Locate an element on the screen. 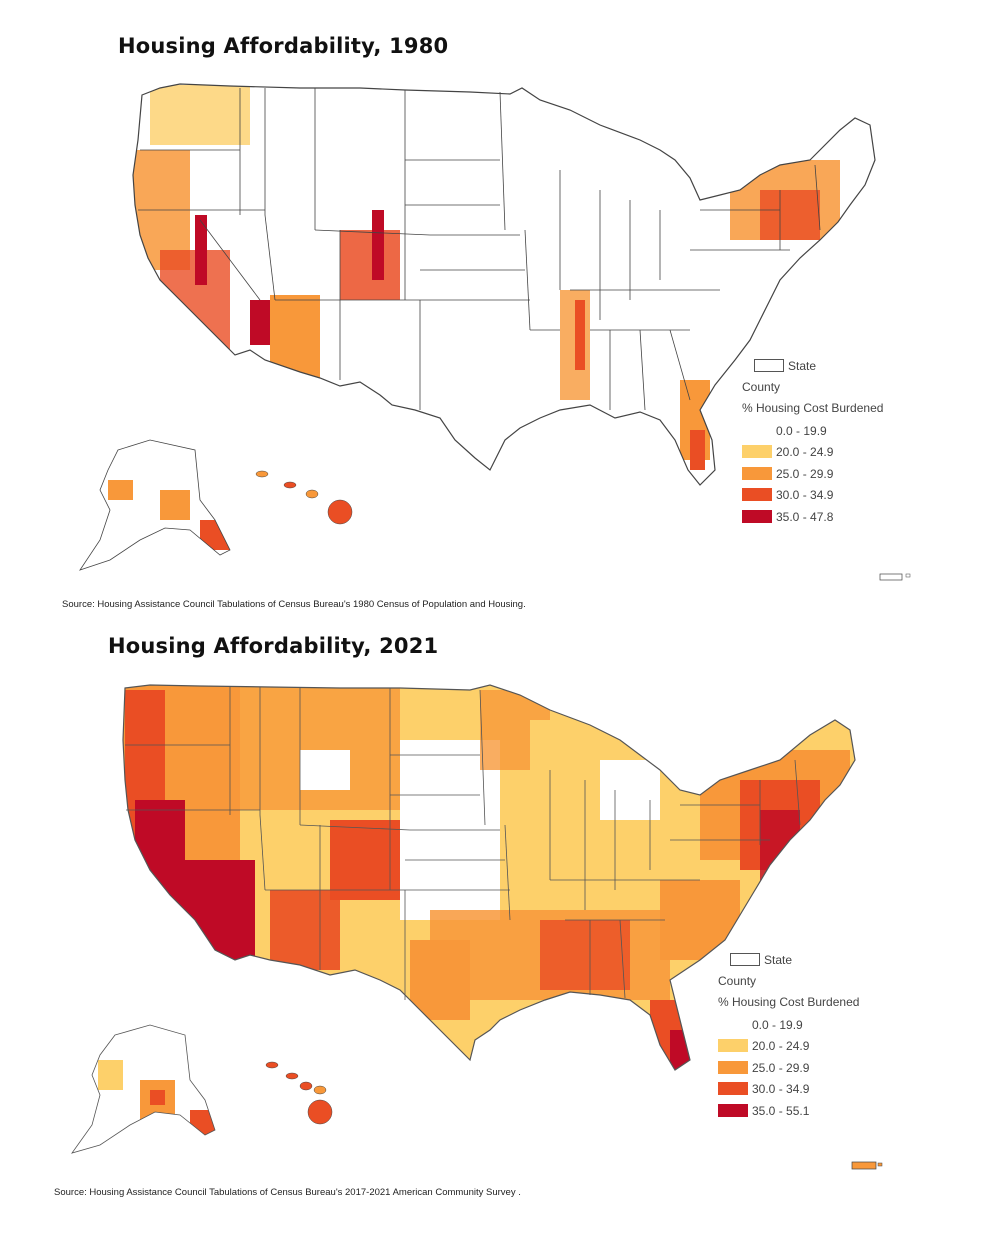 The width and height of the screenshot is (991, 1239). alaska-2021 is located at coordinates (143, 1089).